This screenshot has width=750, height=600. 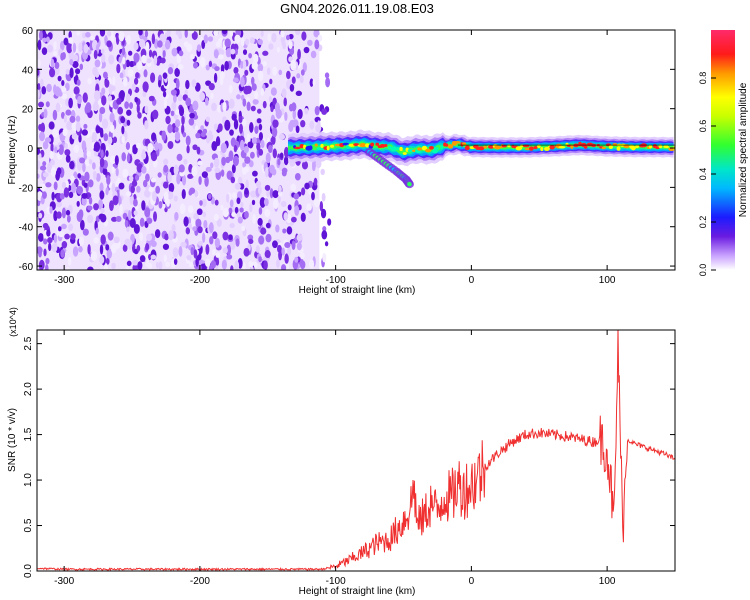 I want to click on snr-x-tick-label: 100, so click(x=607, y=581).